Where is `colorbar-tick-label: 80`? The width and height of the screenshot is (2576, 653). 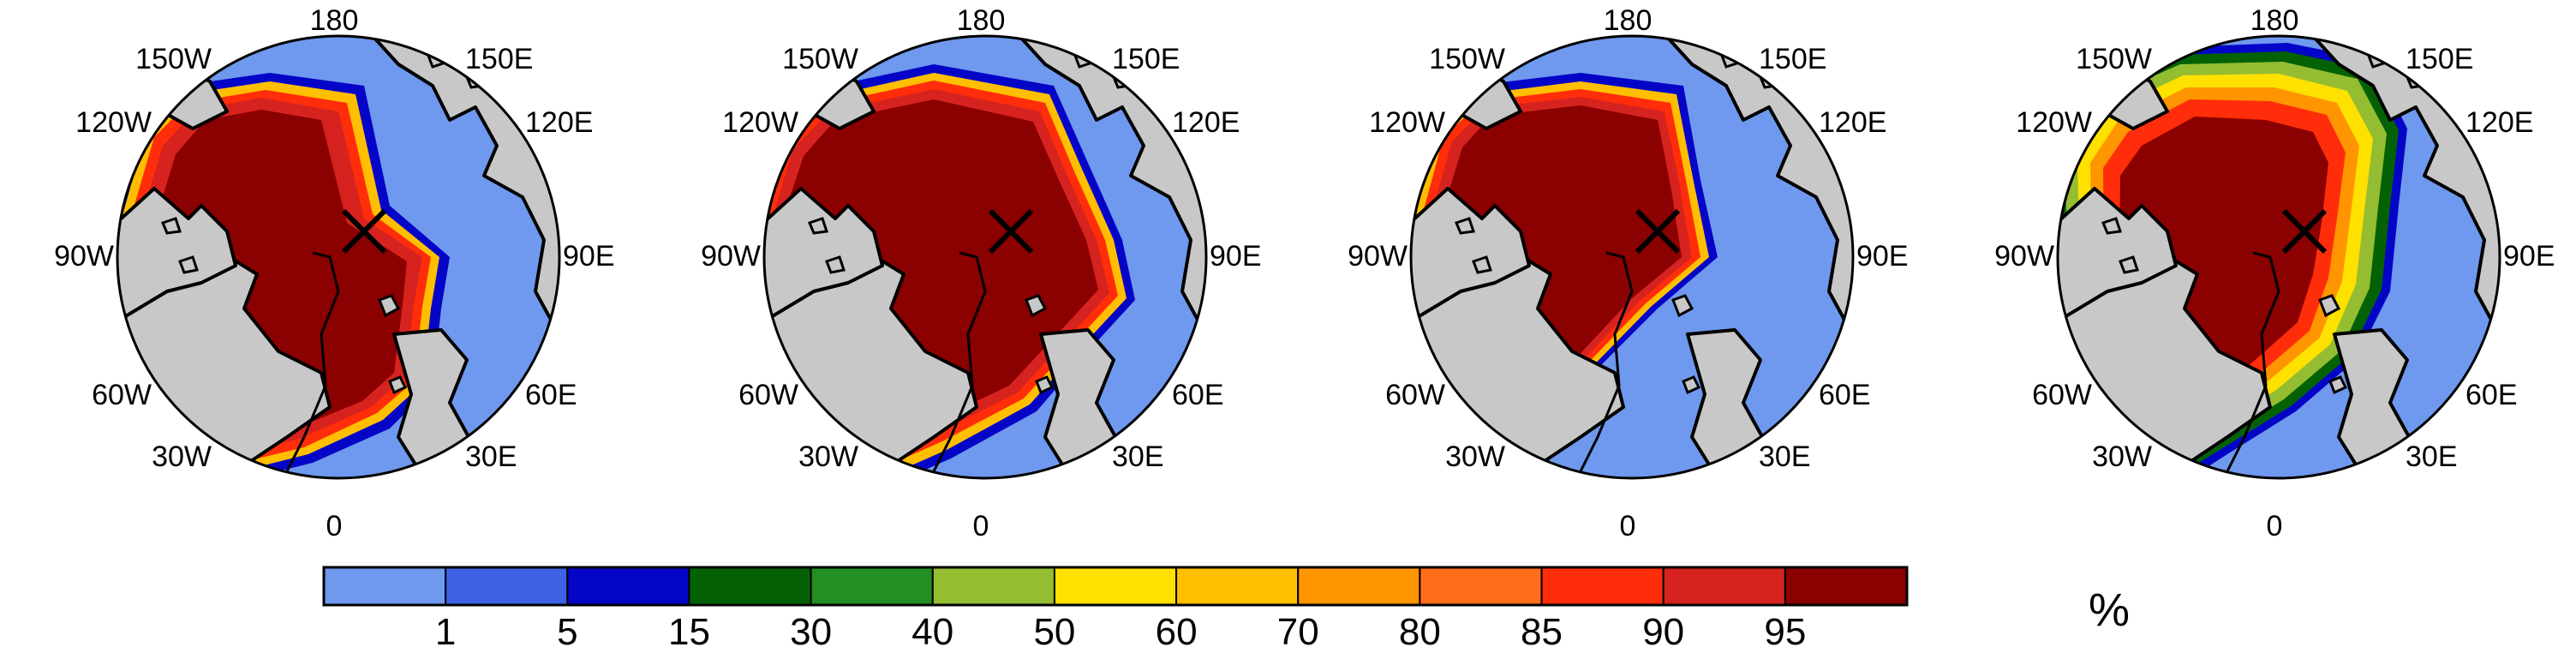
colorbar-tick-label: 80 is located at coordinates (1420, 632).